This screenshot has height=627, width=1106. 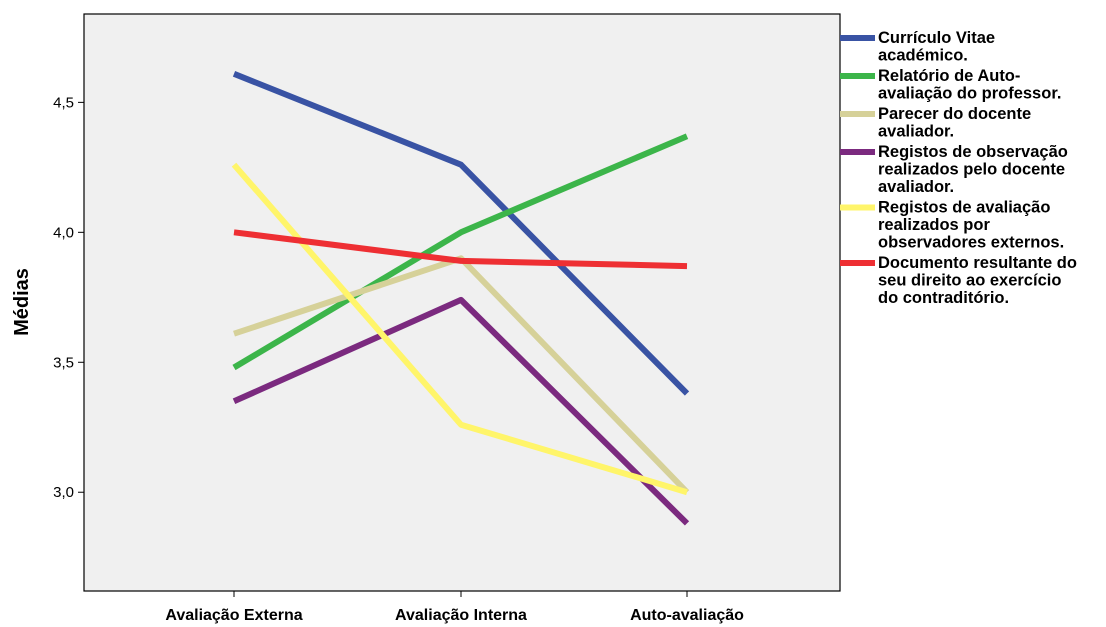 What do you see at coordinates (22, 302) in the screenshot?
I see `y-axis-title: Médias` at bounding box center [22, 302].